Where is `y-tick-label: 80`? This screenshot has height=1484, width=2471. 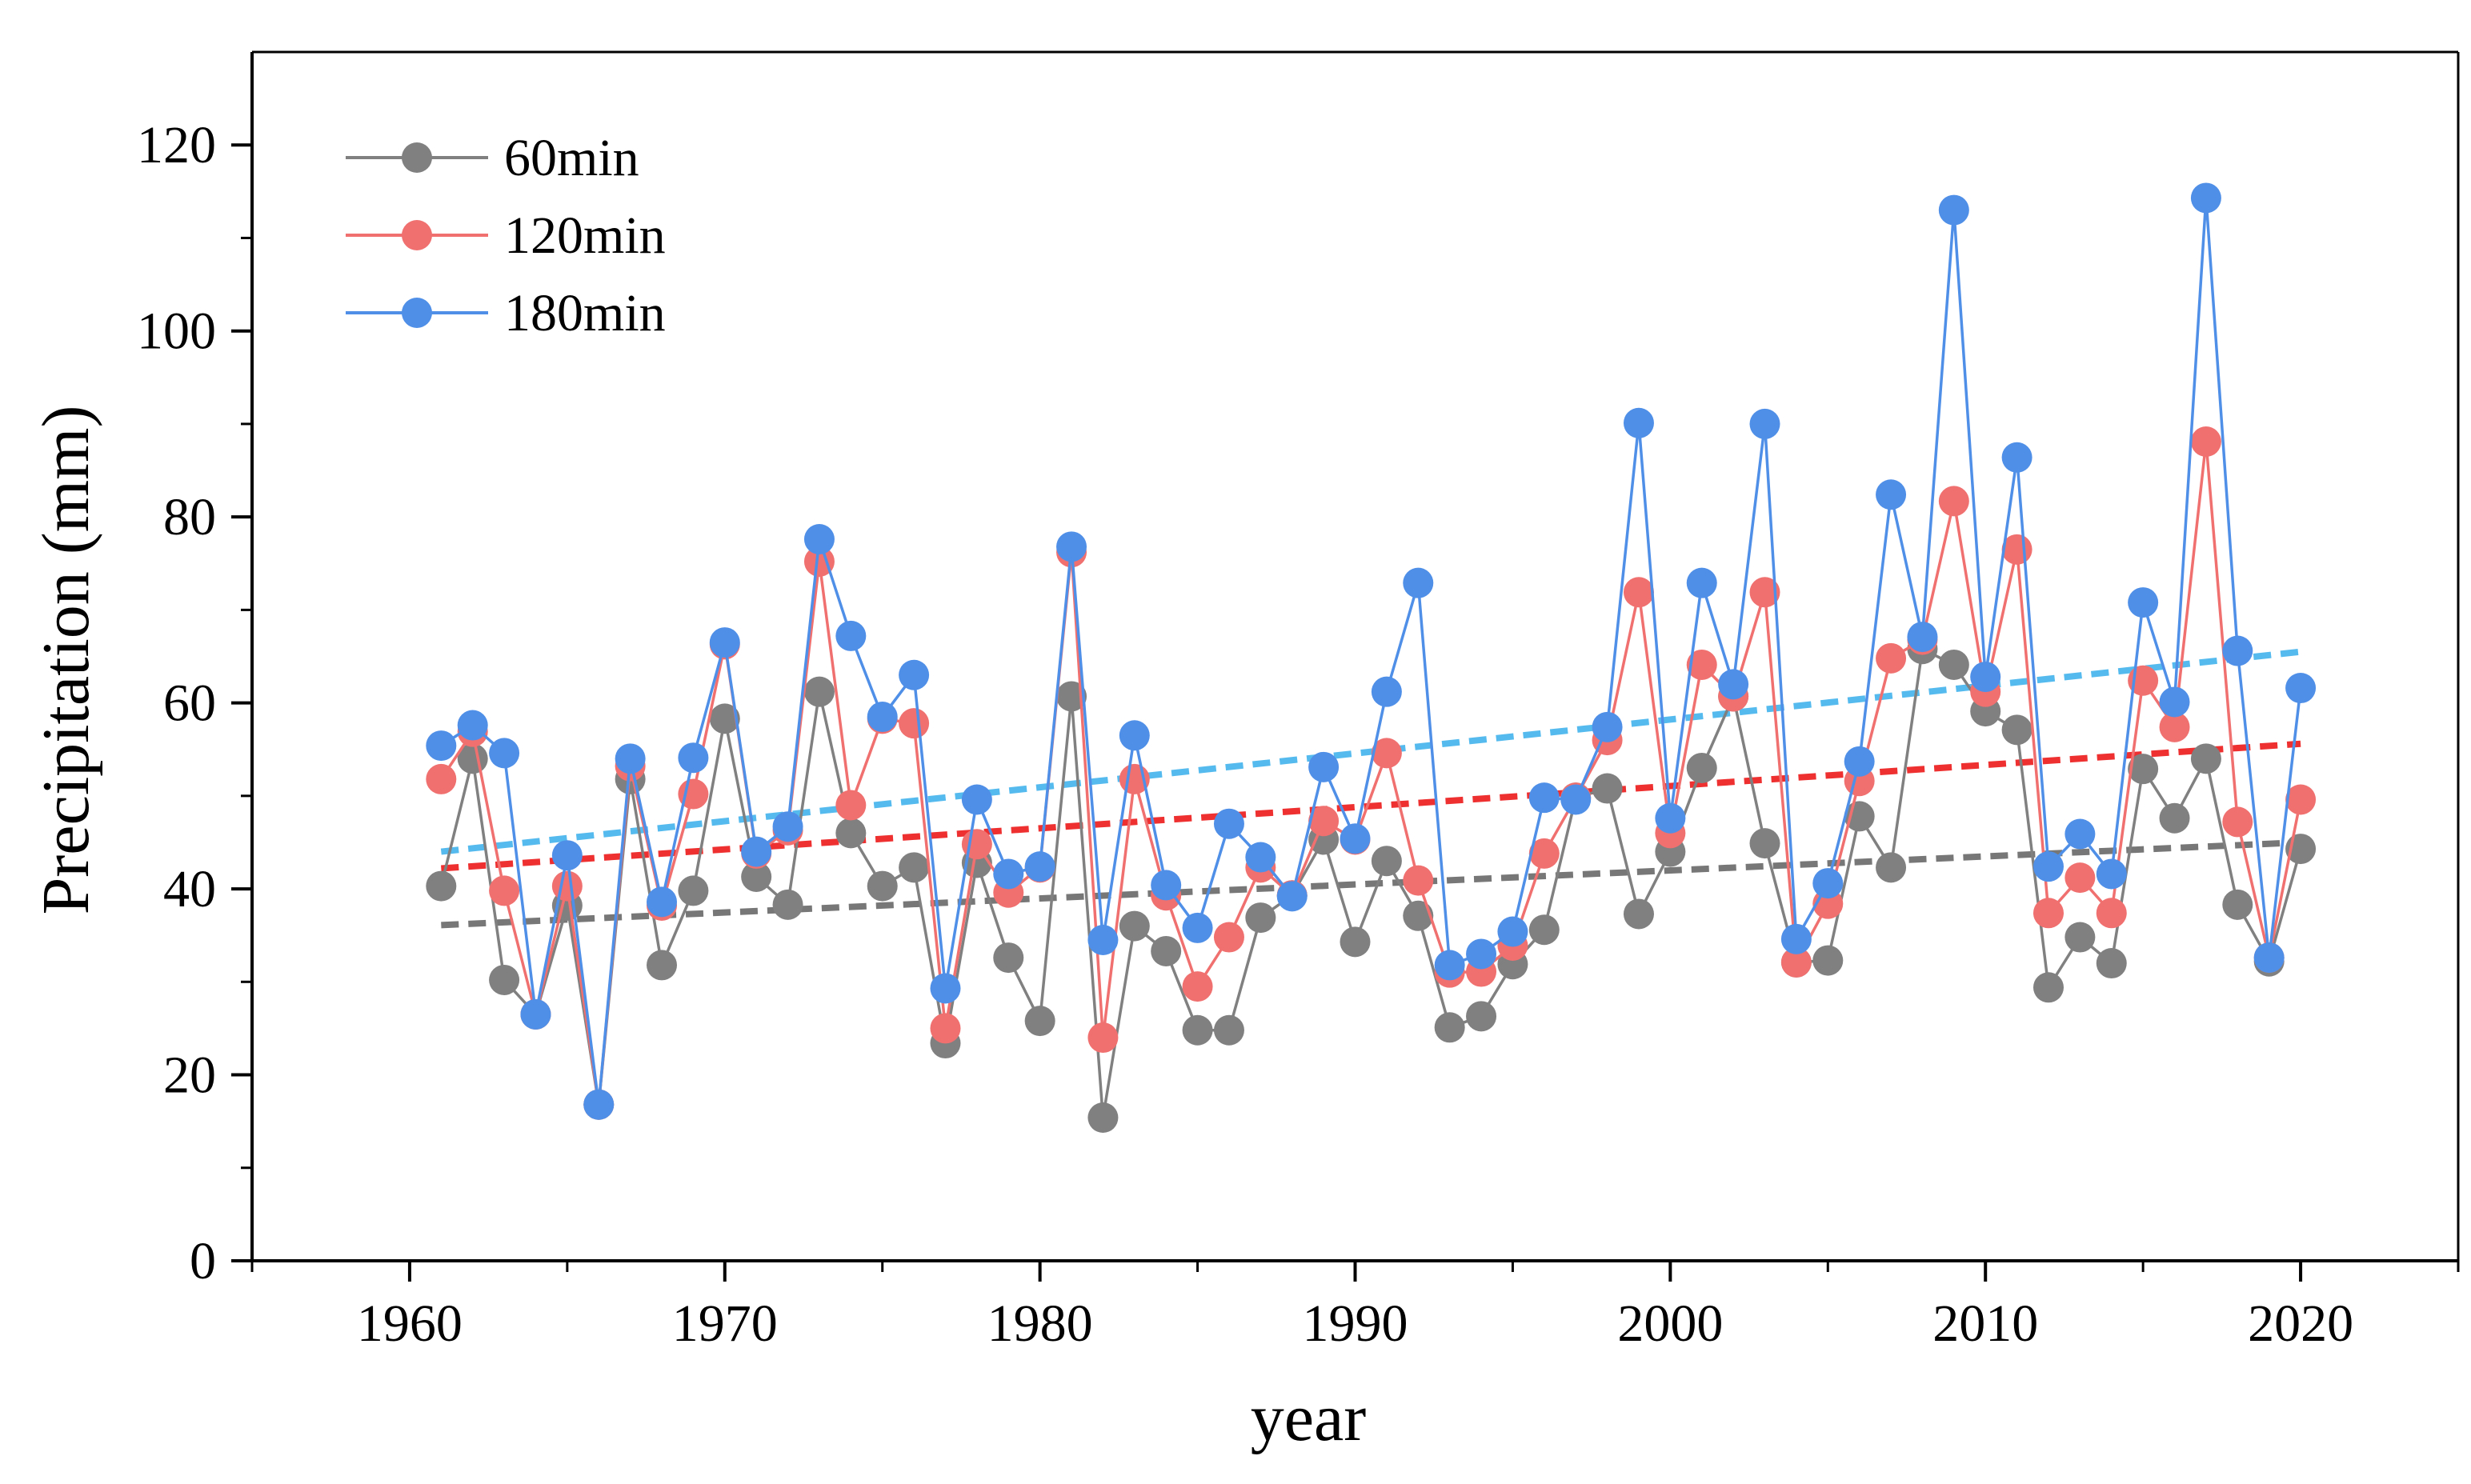 y-tick-label: 80 is located at coordinates (189, 517).